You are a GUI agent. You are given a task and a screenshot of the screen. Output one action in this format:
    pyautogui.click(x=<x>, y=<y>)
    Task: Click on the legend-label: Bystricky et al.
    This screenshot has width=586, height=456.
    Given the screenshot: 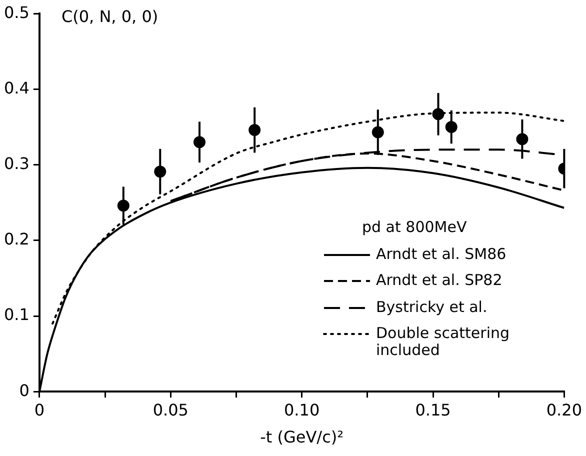 What is the action you would take?
    pyautogui.click(x=432, y=307)
    